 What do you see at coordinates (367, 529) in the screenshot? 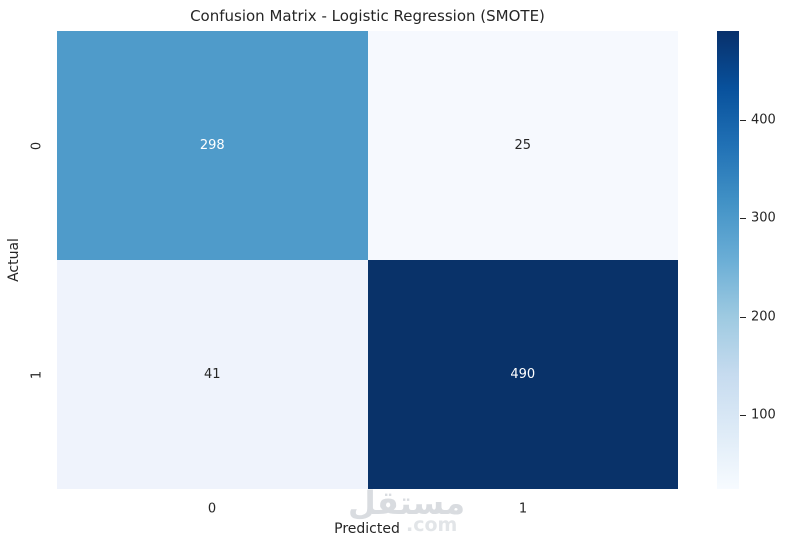
I see `x-axis-label: Predicted` at bounding box center [367, 529].